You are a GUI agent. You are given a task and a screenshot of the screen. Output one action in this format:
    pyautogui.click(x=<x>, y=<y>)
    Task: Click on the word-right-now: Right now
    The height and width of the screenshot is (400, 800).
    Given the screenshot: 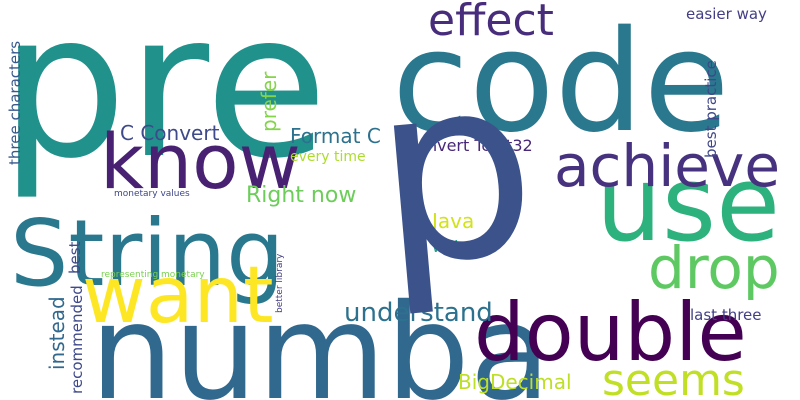 What is the action you would take?
    pyautogui.click(x=301, y=195)
    